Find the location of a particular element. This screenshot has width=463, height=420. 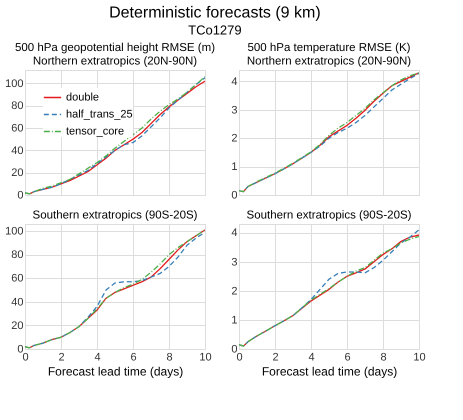

chart-title: 500 hPa geopotential height RMSE (m) Northern extratropics (20N-90N) is located at coordinates (115, 55).